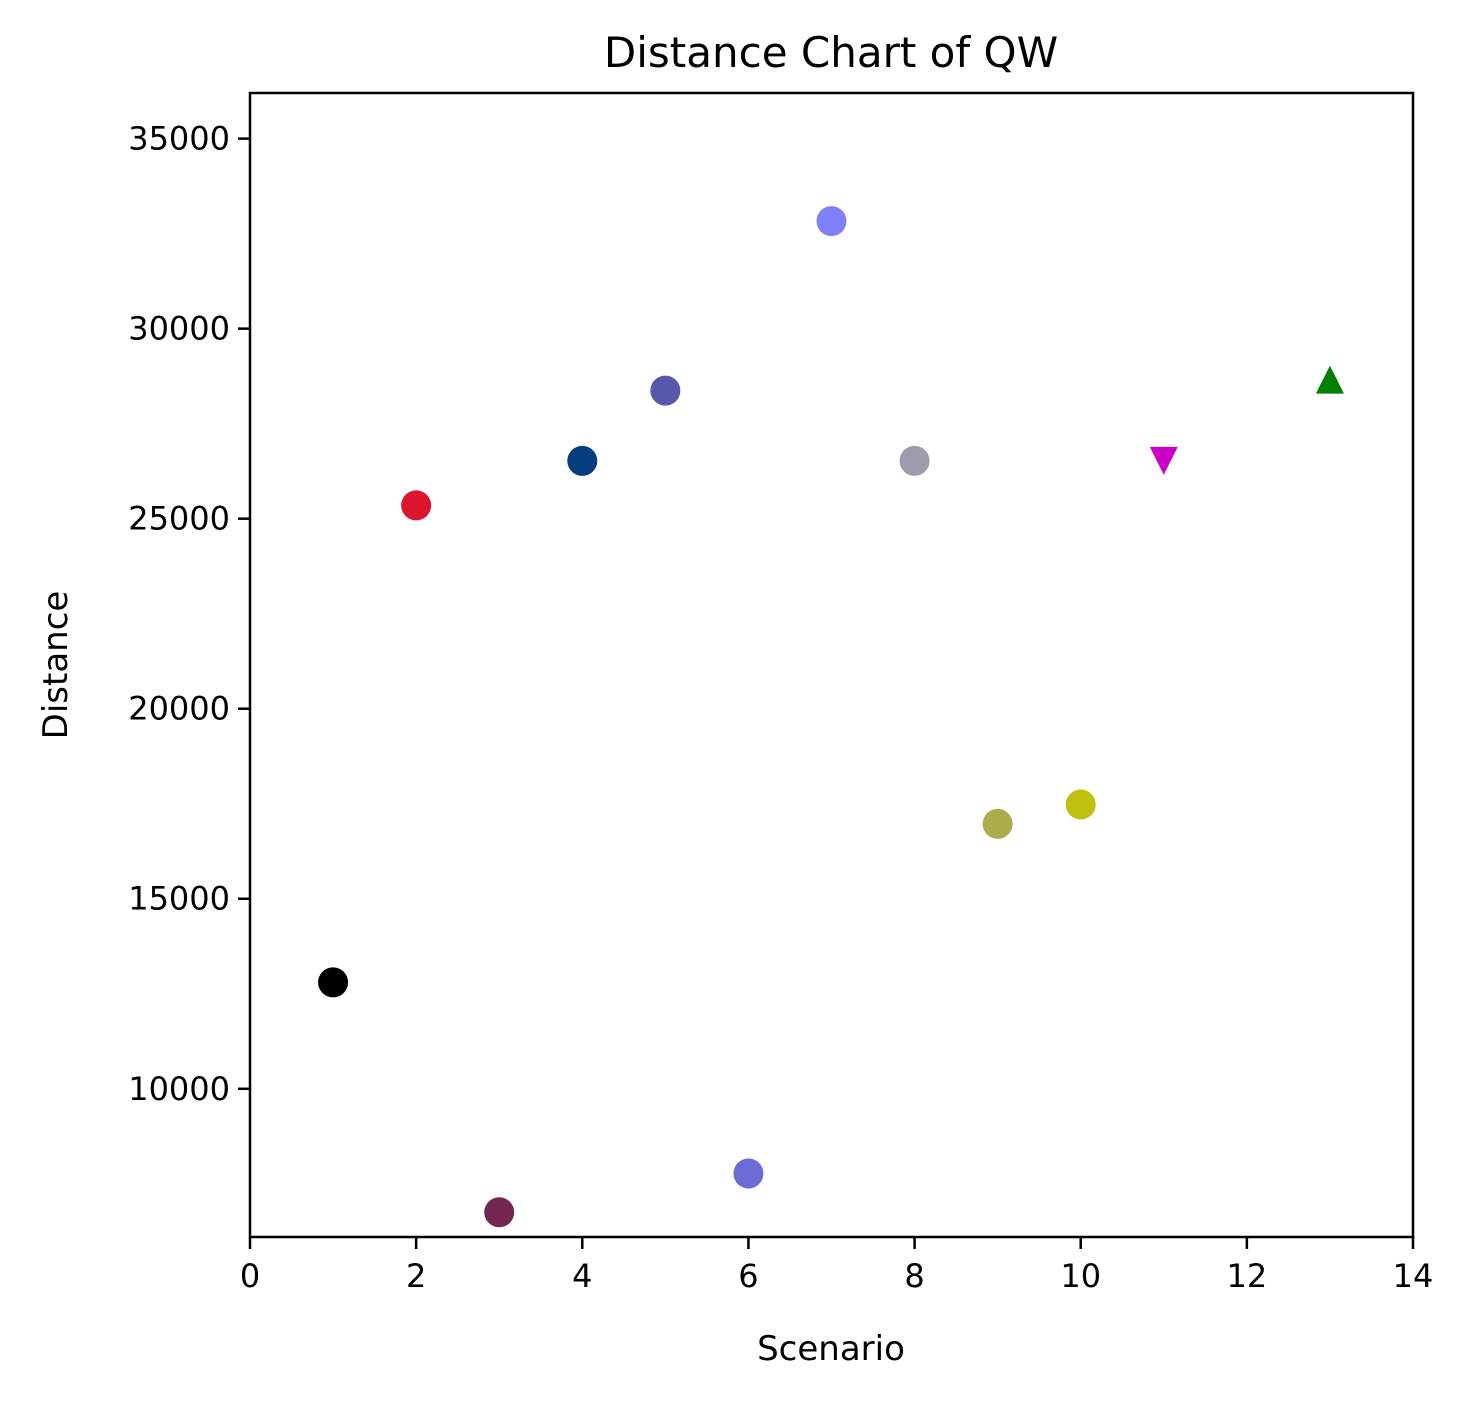  What do you see at coordinates (56, 665) in the screenshot?
I see `y-axis-label: Distance` at bounding box center [56, 665].